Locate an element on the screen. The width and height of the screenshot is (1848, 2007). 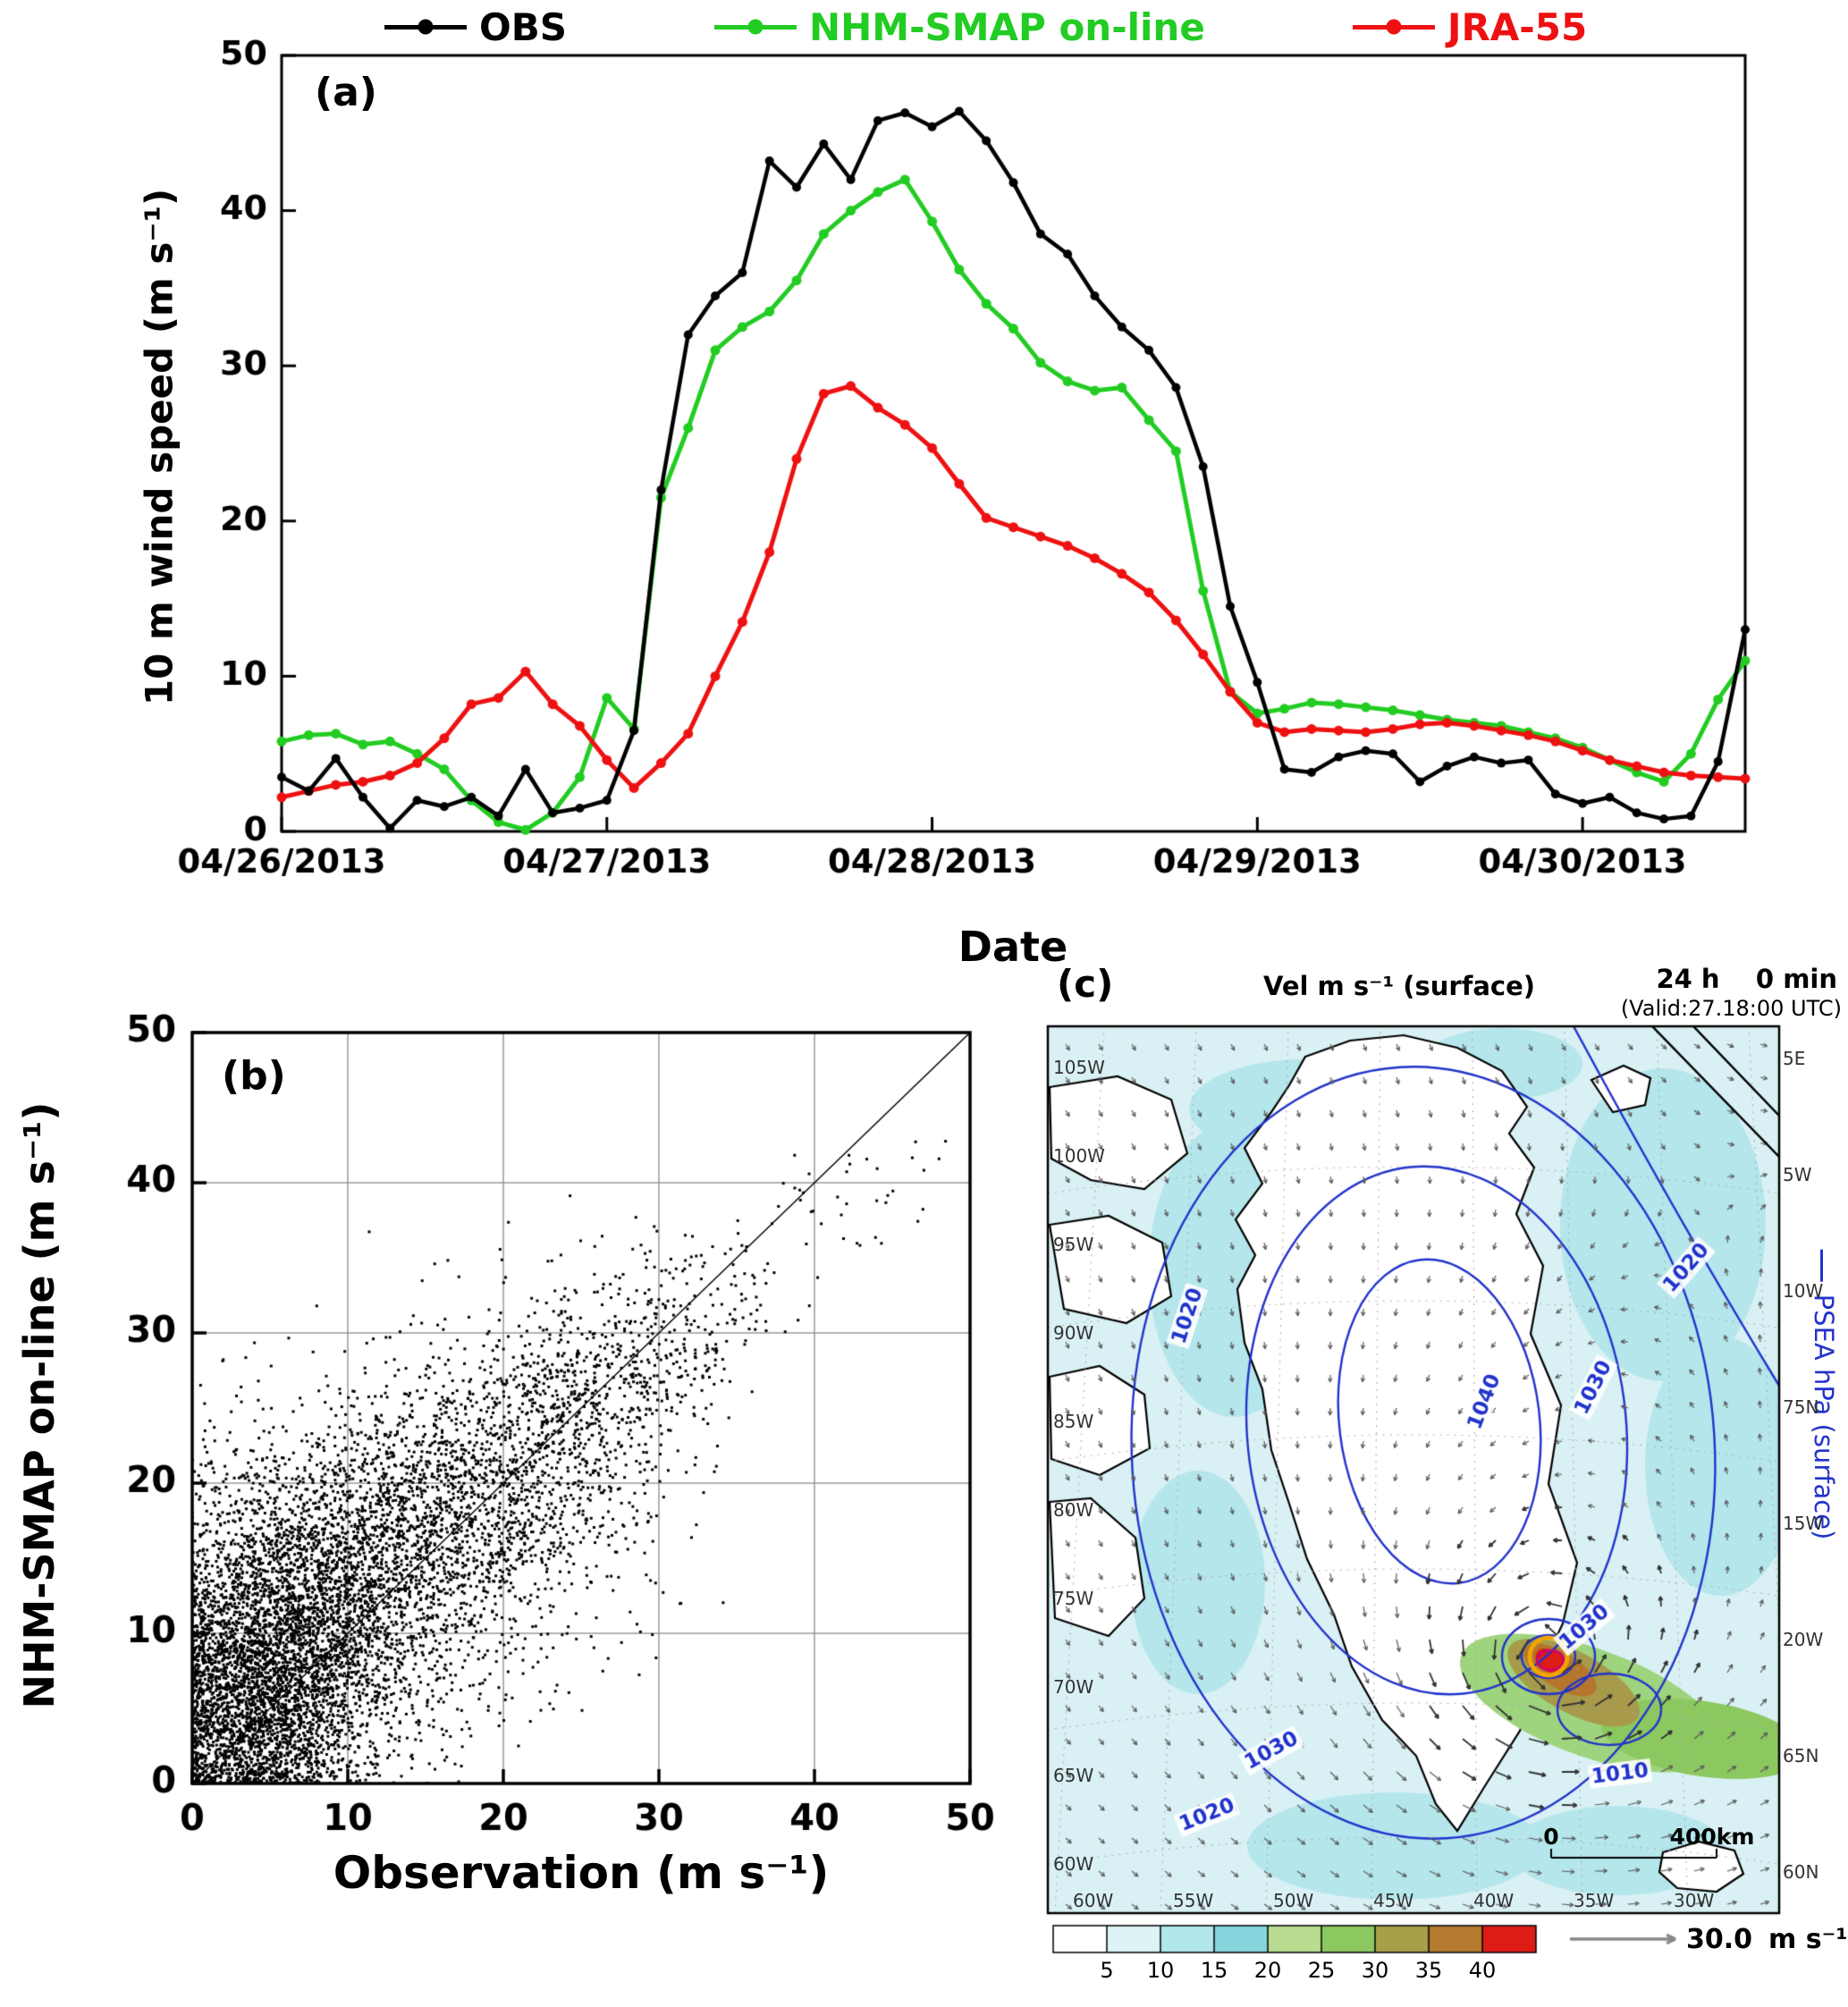
map-grid-label: 45W is located at coordinates (1393, 1900).